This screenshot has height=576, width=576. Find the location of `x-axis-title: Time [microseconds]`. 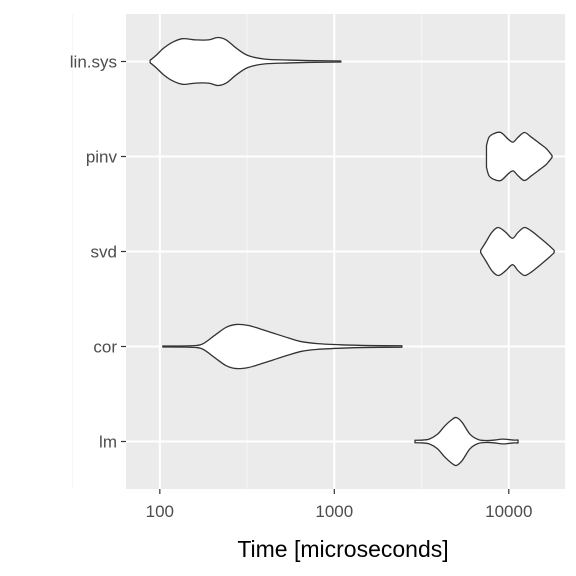

x-axis-title: Time [microseconds] is located at coordinates (342, 549).